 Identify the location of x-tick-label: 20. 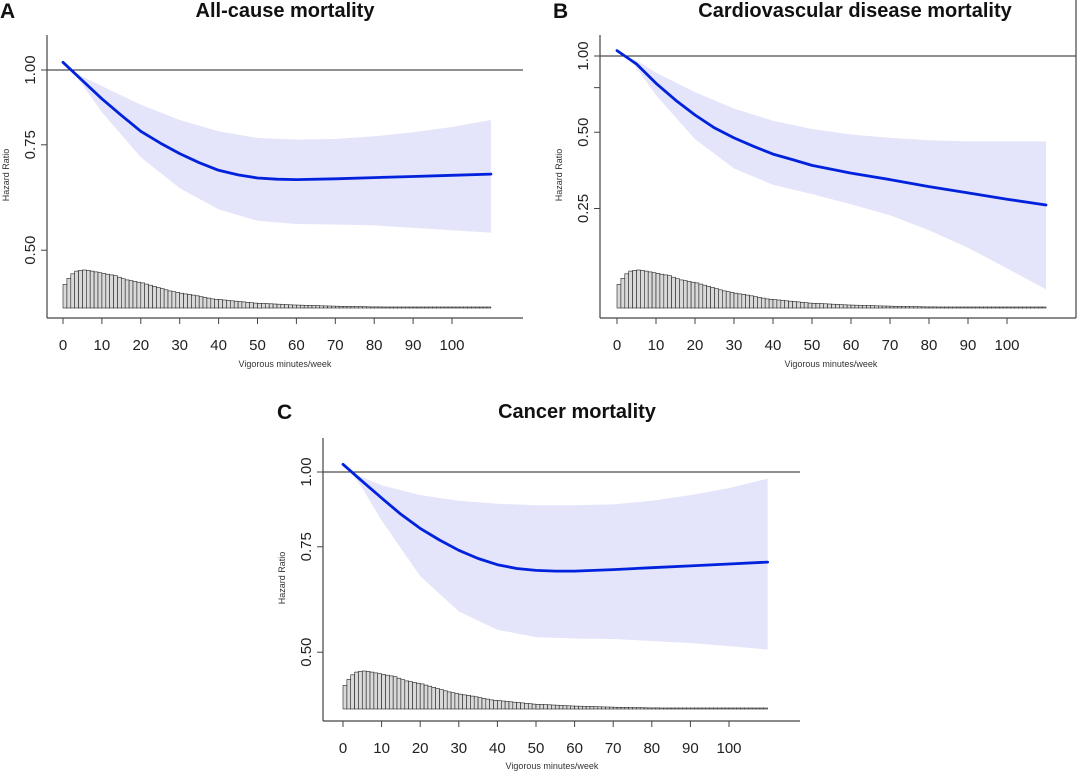
(695, 345).